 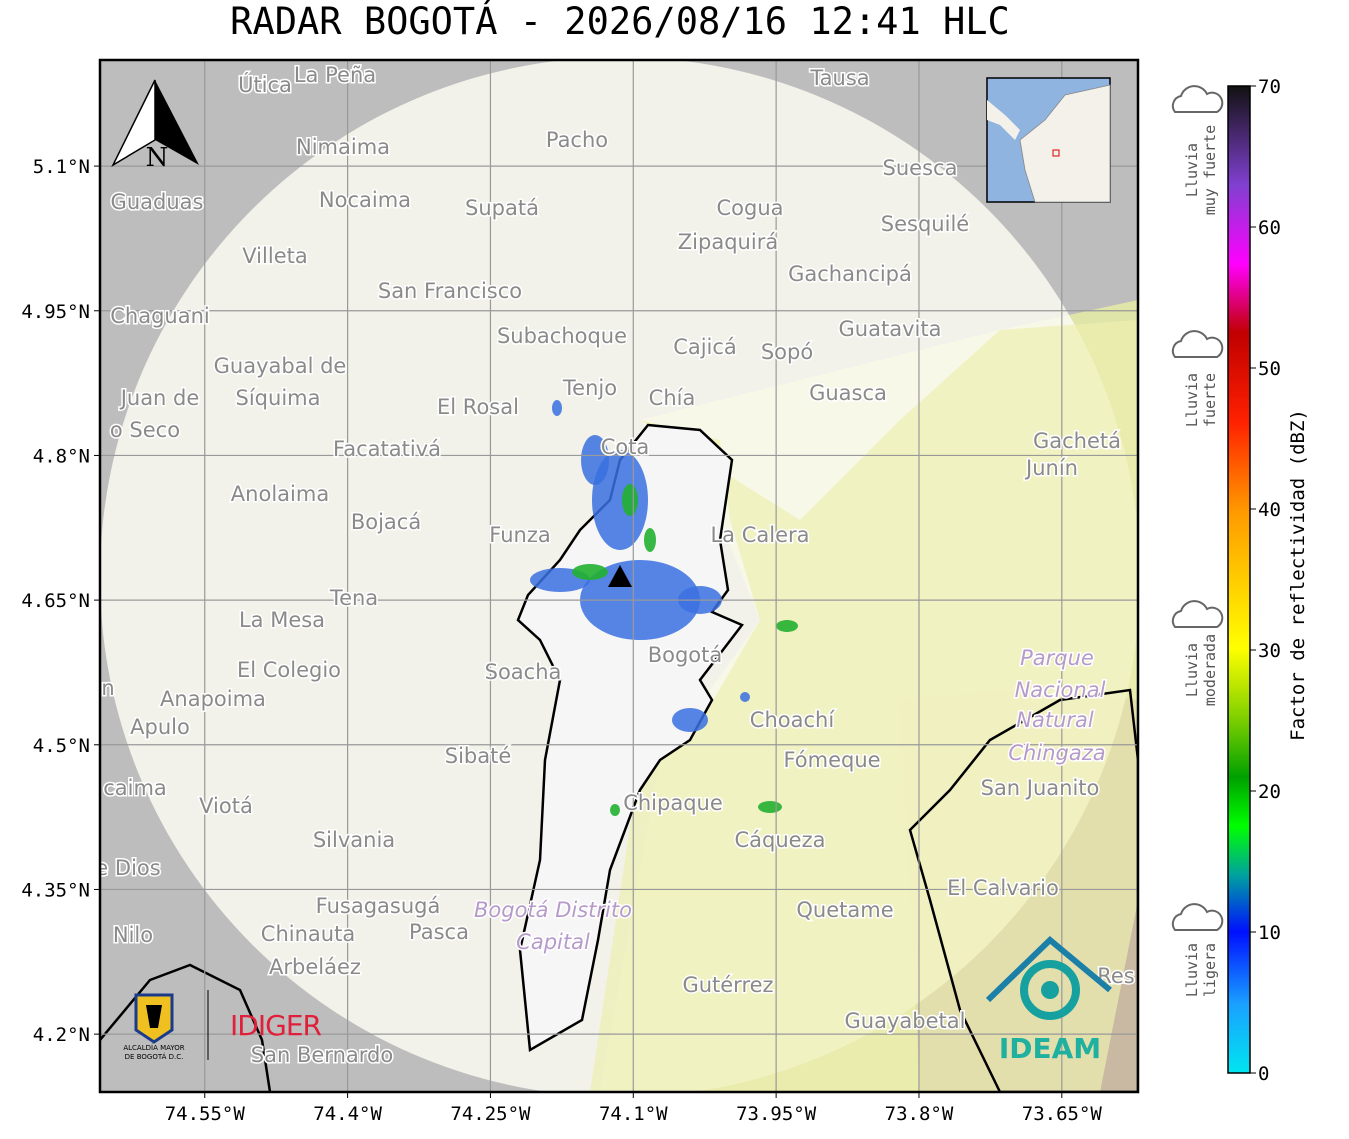 What do you see at coordinates (157, 158) in the screenshot?
I see `north-label: N` at bounding box center [157, 158].